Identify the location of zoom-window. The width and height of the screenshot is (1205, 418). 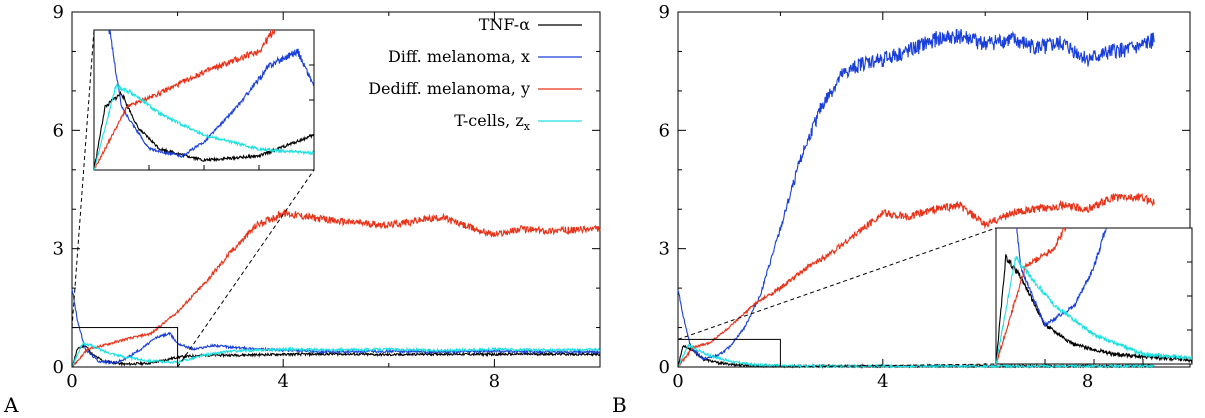
(729, 353).